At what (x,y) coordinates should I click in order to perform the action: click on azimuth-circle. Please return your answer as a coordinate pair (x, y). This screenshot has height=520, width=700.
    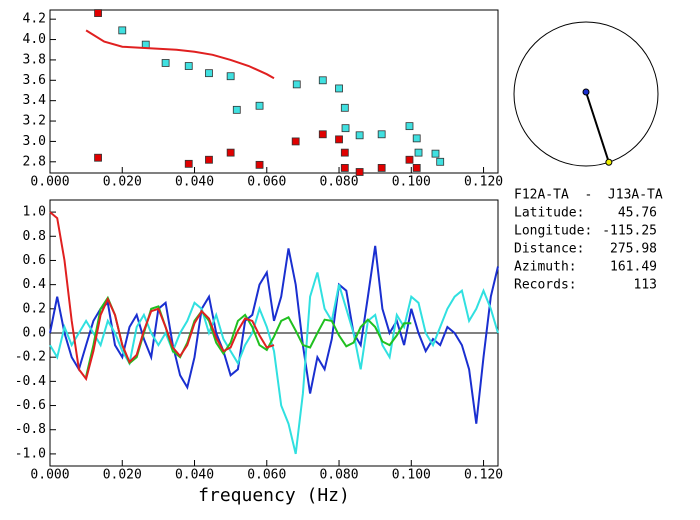
    Looking at the image, I should click on (586, 94).